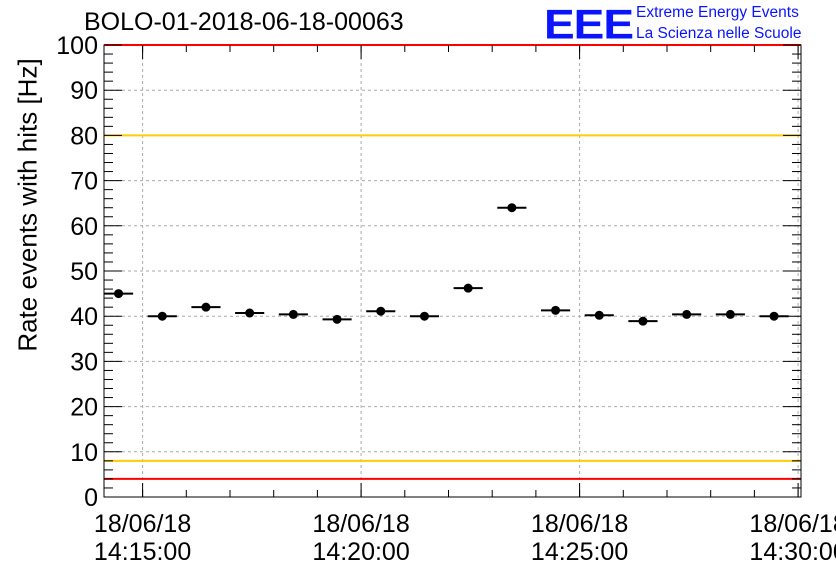 The height and width of the screenshot is (572, 836). Describe the element at coordinates (142, 552) in the screenshot. I see `x-tick-time-label: 14:15:00` at that location.